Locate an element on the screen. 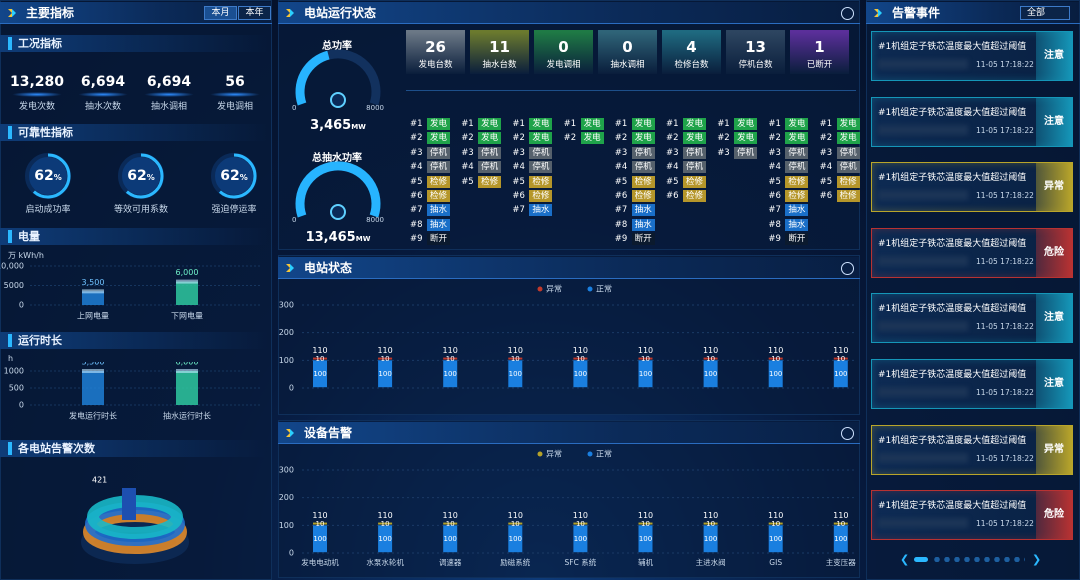 The width and height of the screenshot is (1080, 580). donut-annotation: 421 is located at coordinates (99, 480).